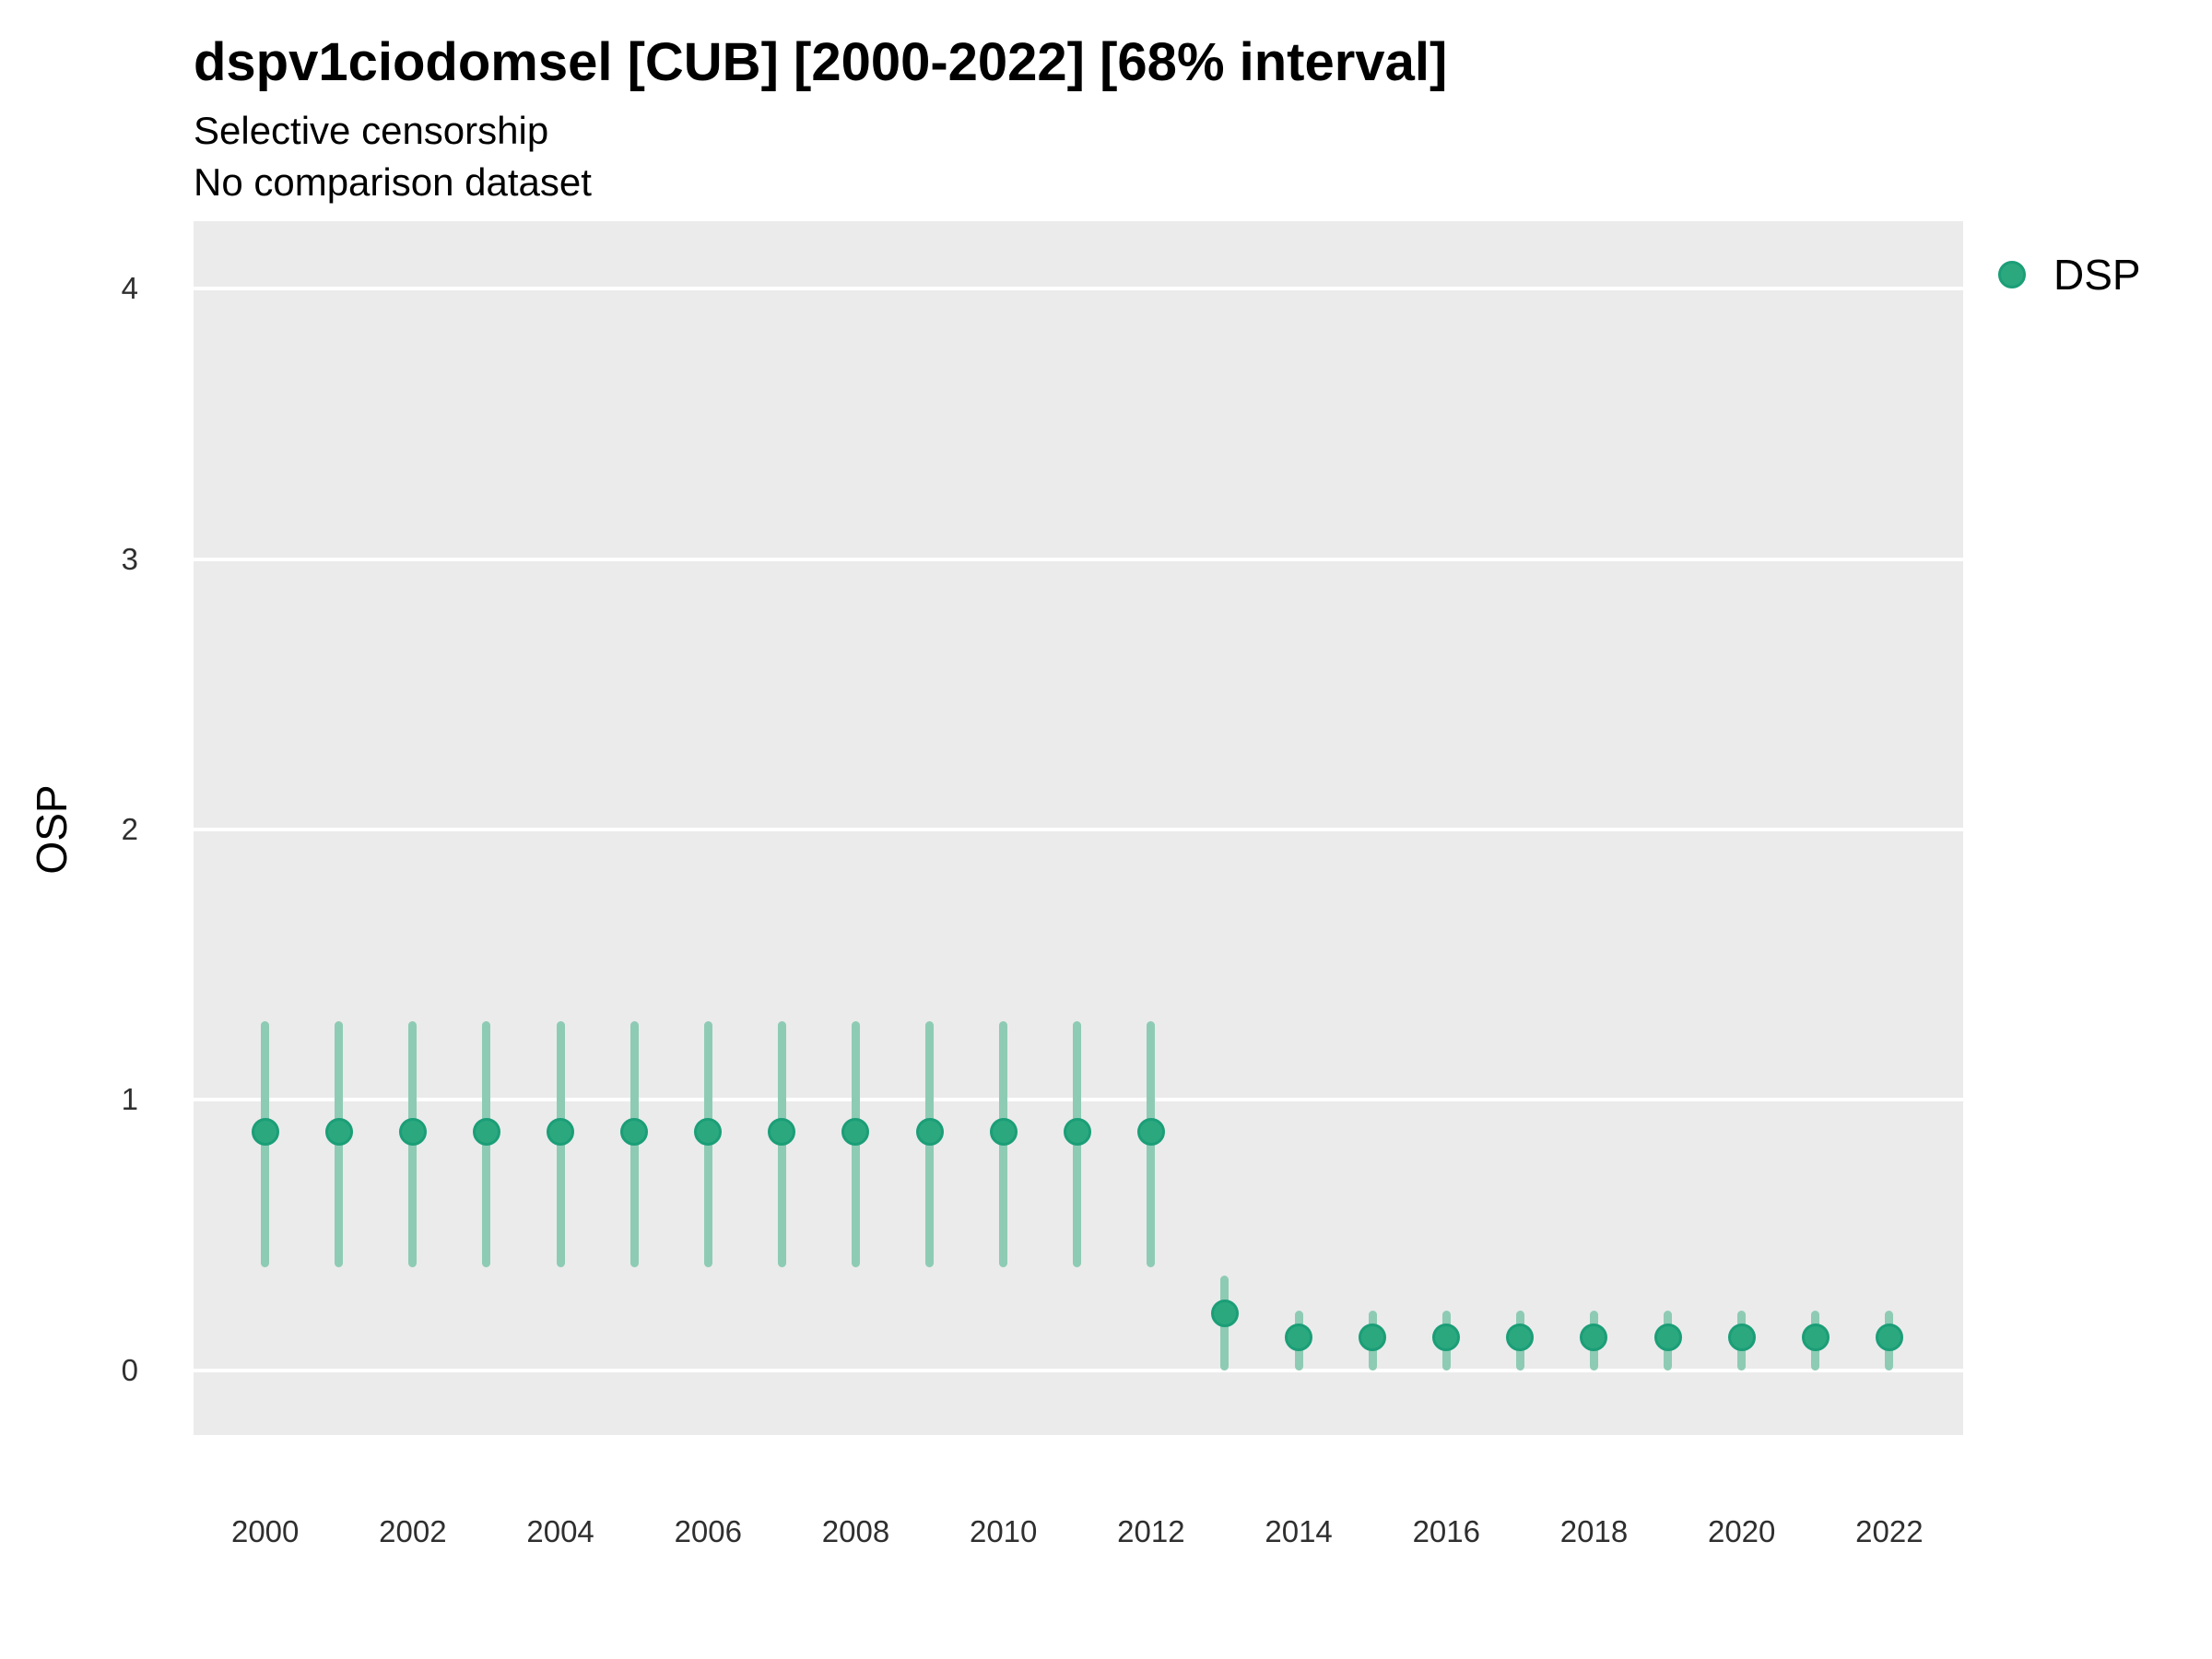  Describe the element at coordinates (1446, 1531) in the screenshot. I see `x-tick-label-2016: 2016` at that location.